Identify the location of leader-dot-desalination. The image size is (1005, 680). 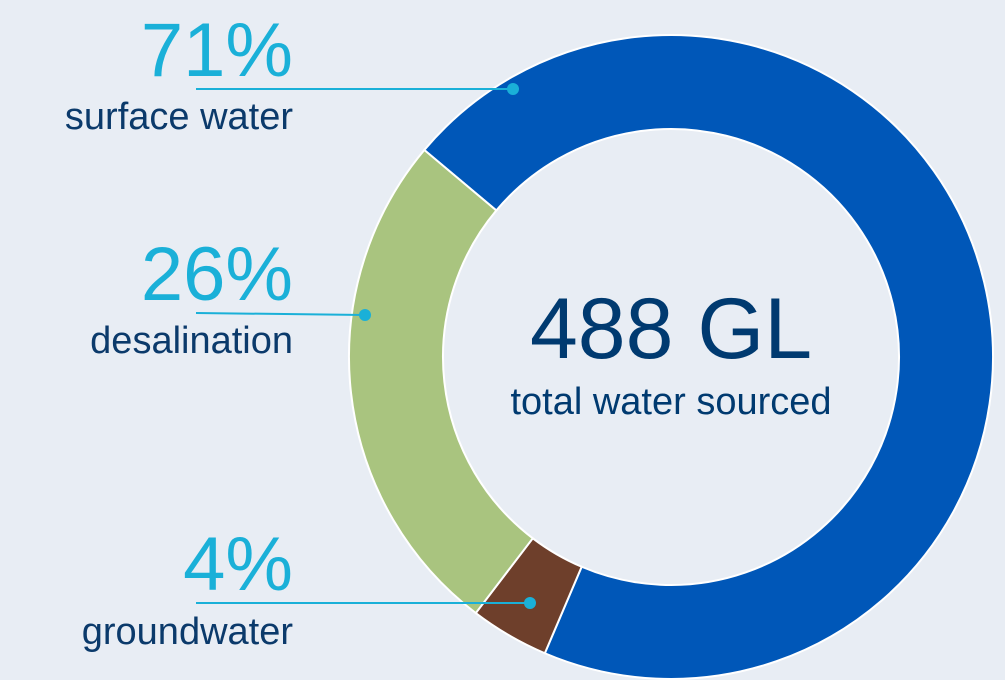
(365, 315).